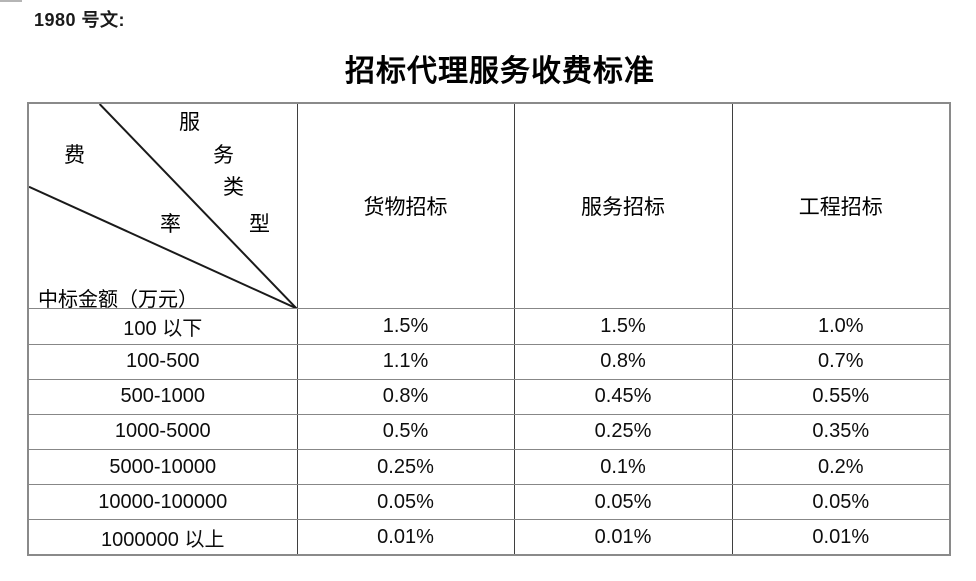 The image size is (976, 581). I want to click on corner-service-type-char: 服, so click(189, 122).